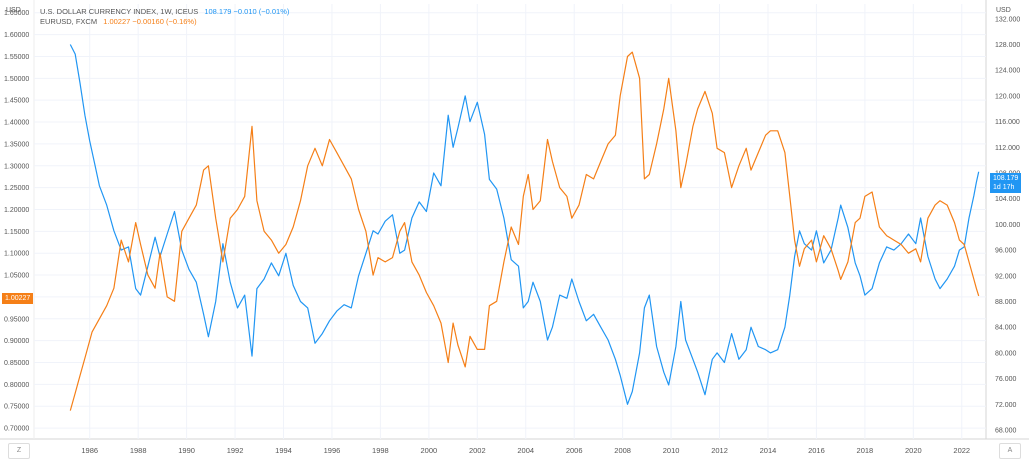 The height and width of the screenshot is (461, 1029). Describe the element at coordinates (247, 11) in the screenshot. I see `legend-dxy-values: 108.179 −0.010 (−0.01%)` at that location.